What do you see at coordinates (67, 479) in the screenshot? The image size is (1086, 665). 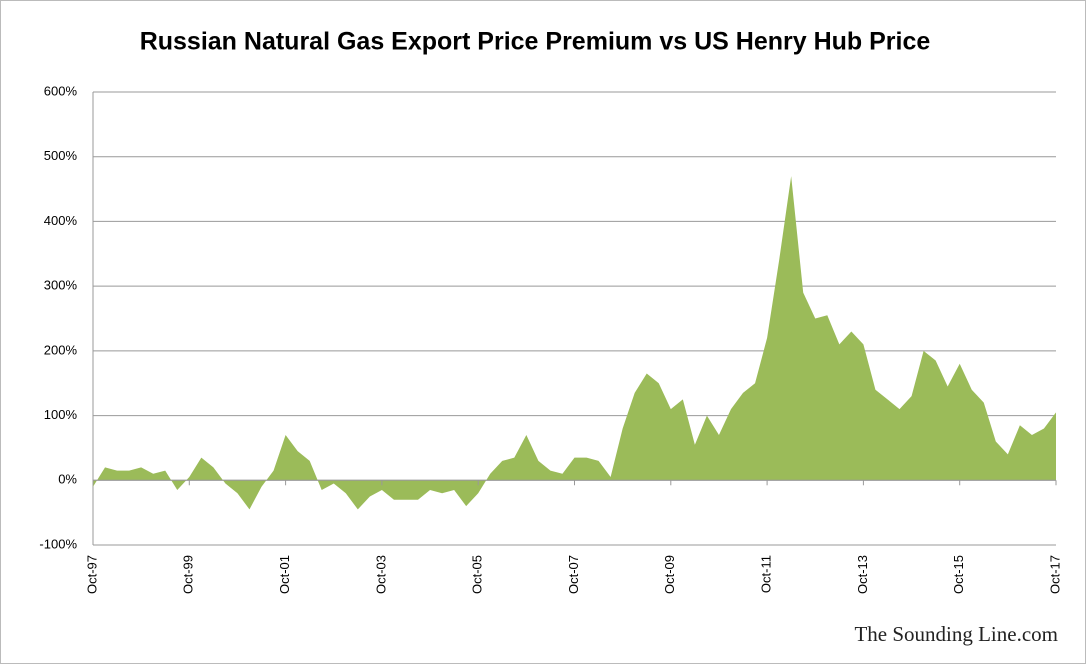 I see `y-tick-label: 0%` at bounding box center [67, 479].